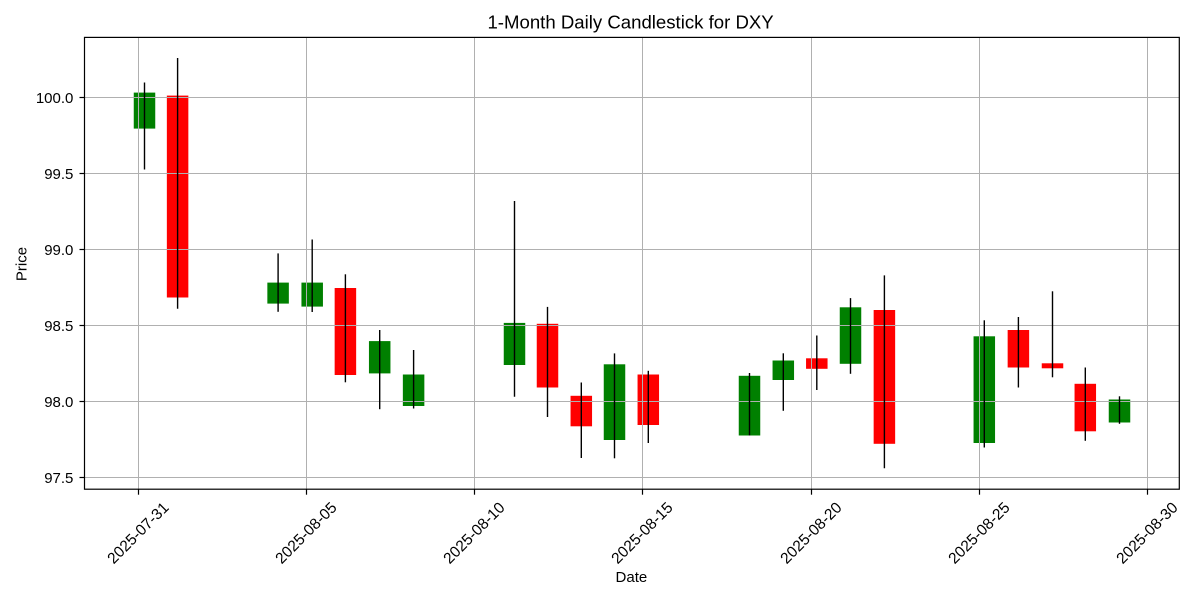 The width and height of the screenshot is (1200, 605). I want to click on svg-text: 98.5, so click(58, 326).